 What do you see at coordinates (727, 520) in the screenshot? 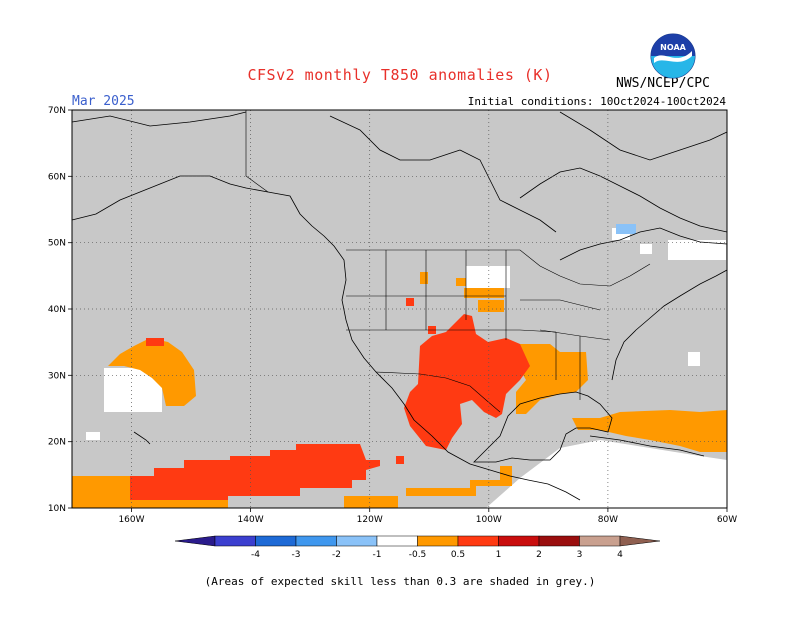
I see `lon-label: 60W` at bounding box center [727, 520].